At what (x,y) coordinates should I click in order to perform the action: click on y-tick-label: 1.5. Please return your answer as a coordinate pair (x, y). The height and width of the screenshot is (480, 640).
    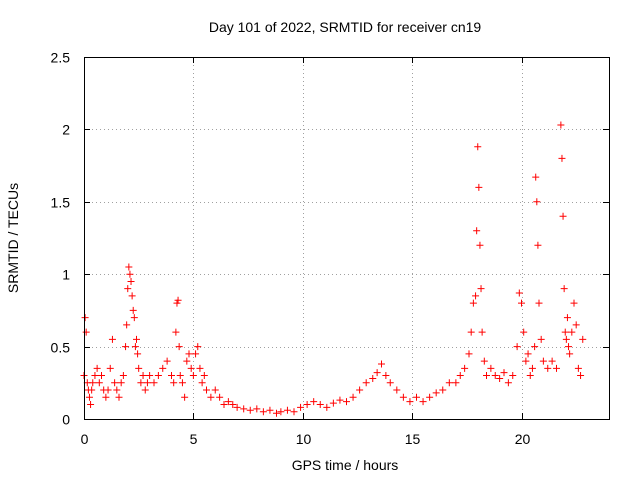
    Looking at the image, I should click on (61, 203).